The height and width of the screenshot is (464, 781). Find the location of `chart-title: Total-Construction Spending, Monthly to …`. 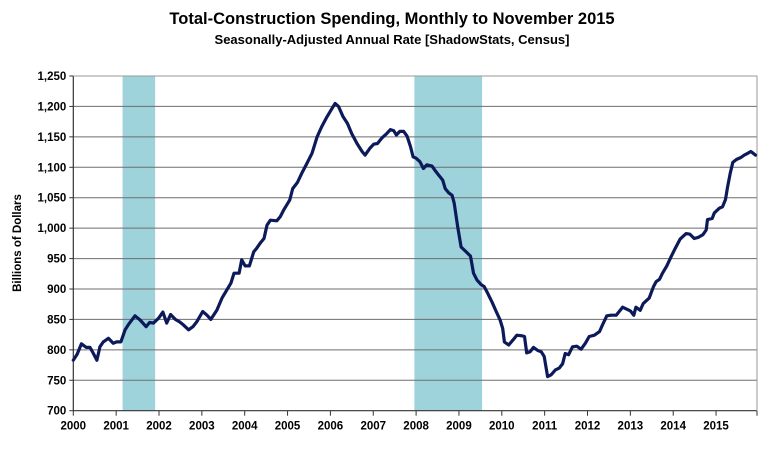

chart-title: Total-Construction Spending, Monthly to … is located at coordinates (391, 19).